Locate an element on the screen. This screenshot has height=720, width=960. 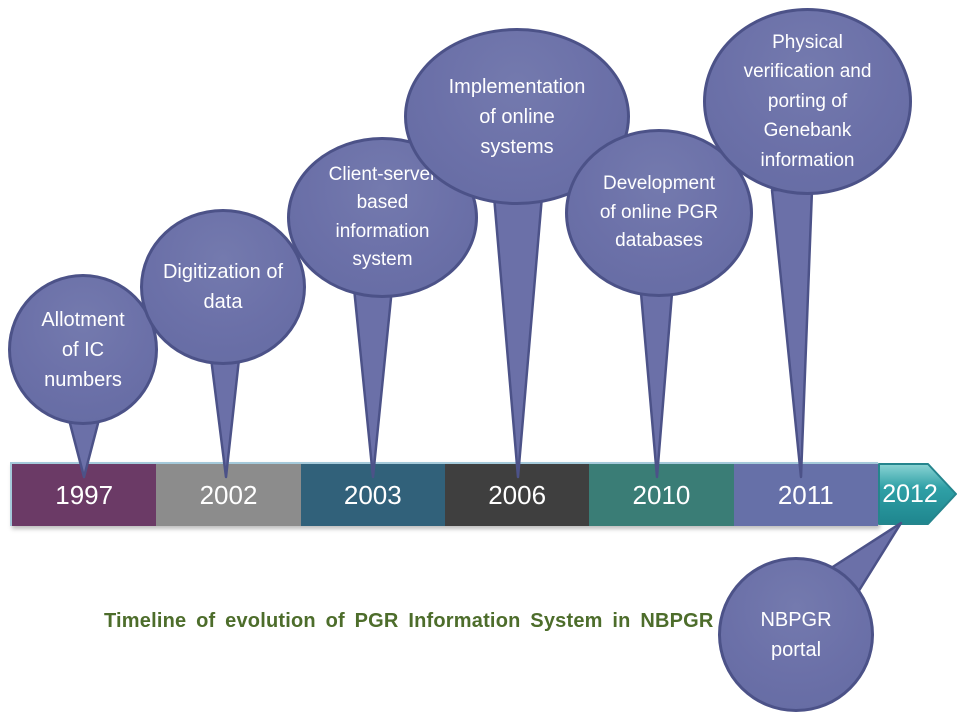
callout-2002: Digitization of data is located at coordinates (223, 287).